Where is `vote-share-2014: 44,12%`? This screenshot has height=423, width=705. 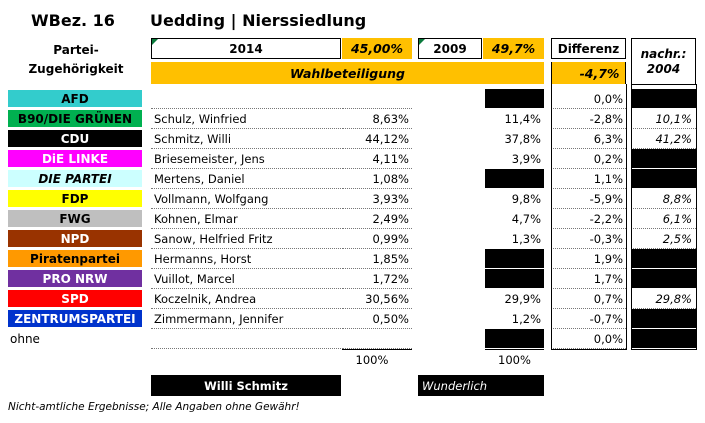
vote-share-2014: 44,12% is located at coordinates (377, 139).